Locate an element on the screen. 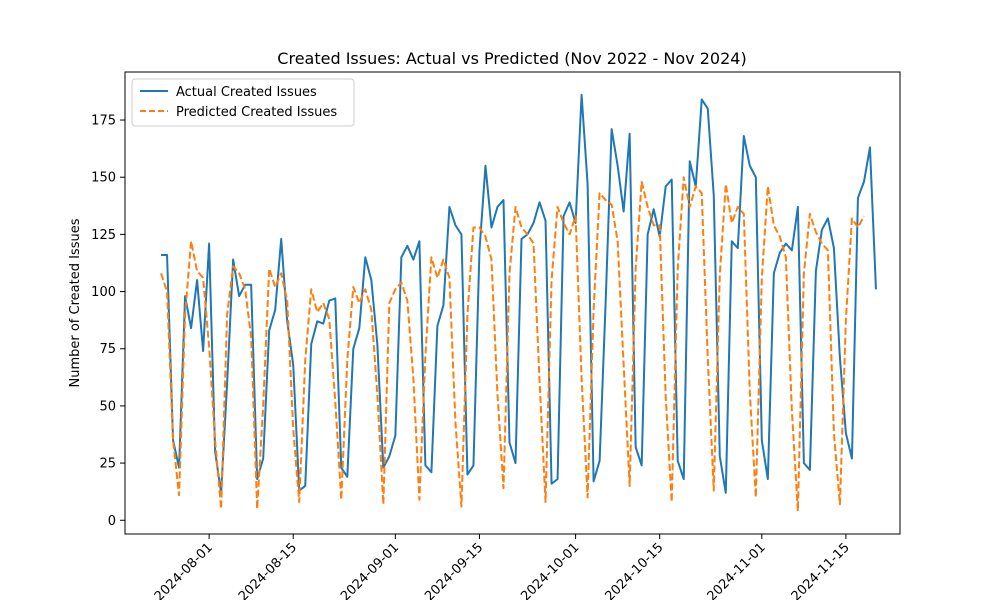  legend-label-actual: Actual Created Issues is located at coordinates (246, 92).